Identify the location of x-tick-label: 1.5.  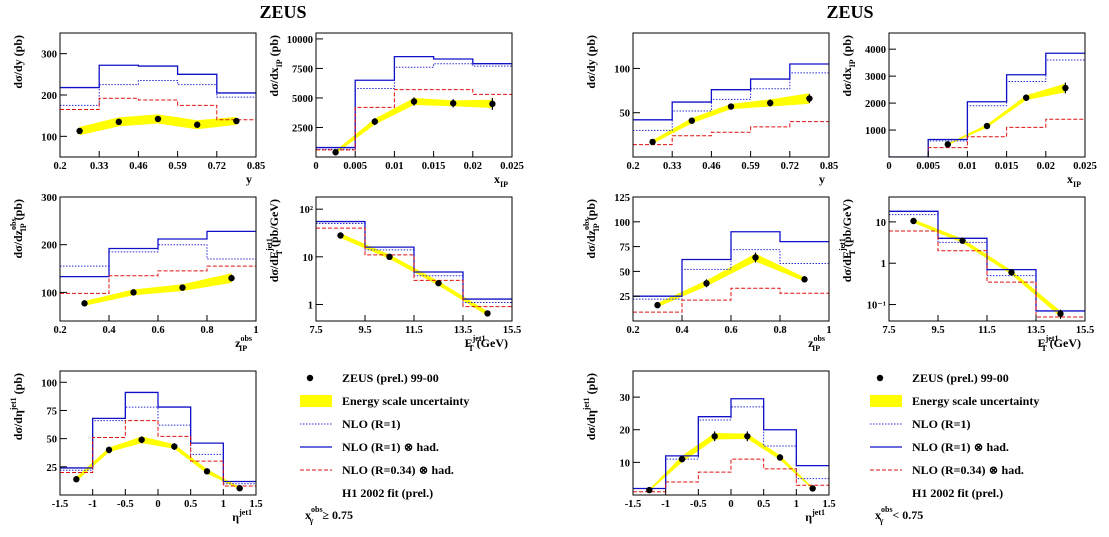
(255, 504).